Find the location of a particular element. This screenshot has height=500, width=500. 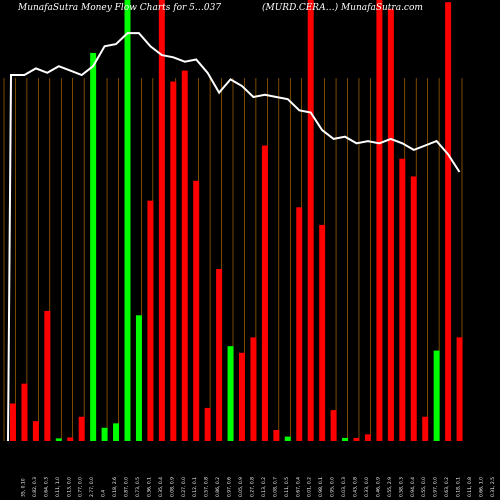

x-tick-label: 0.13, 0.0 is located at coordinates (69, 487).